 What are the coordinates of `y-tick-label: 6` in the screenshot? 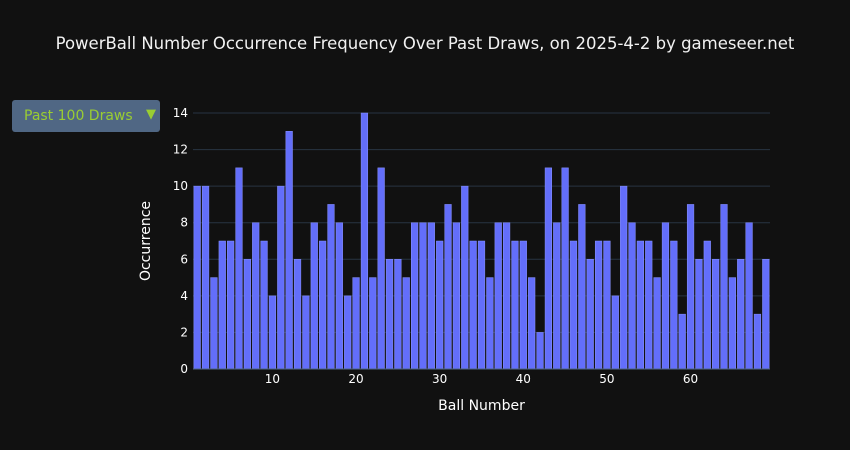 It's located at (184, 259).